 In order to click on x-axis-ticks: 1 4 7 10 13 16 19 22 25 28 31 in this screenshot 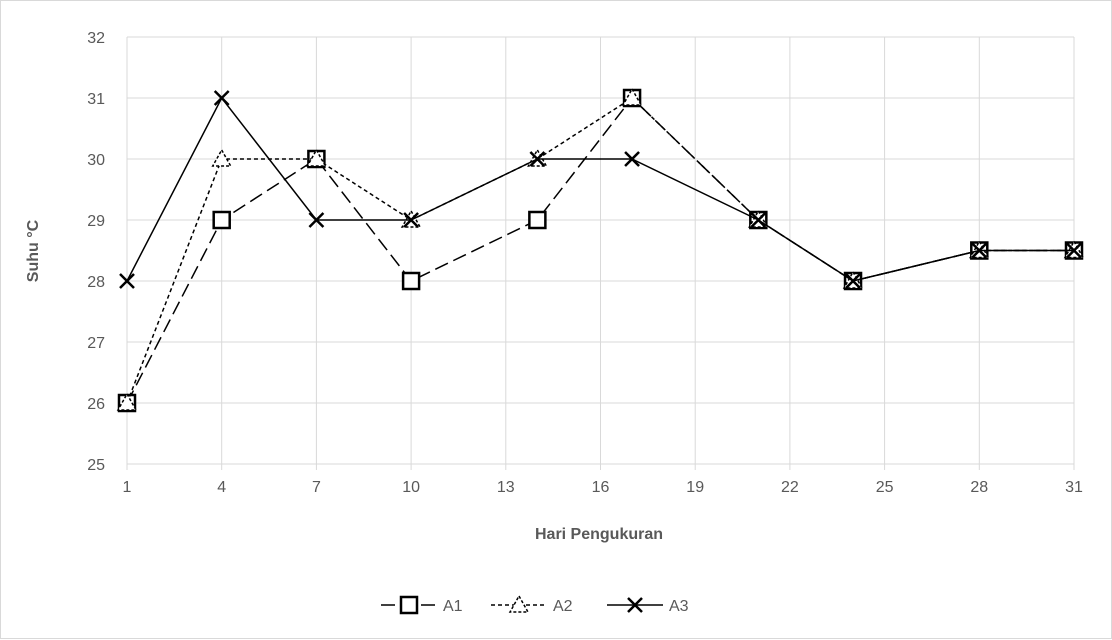, I will do `click(603, 487)`.